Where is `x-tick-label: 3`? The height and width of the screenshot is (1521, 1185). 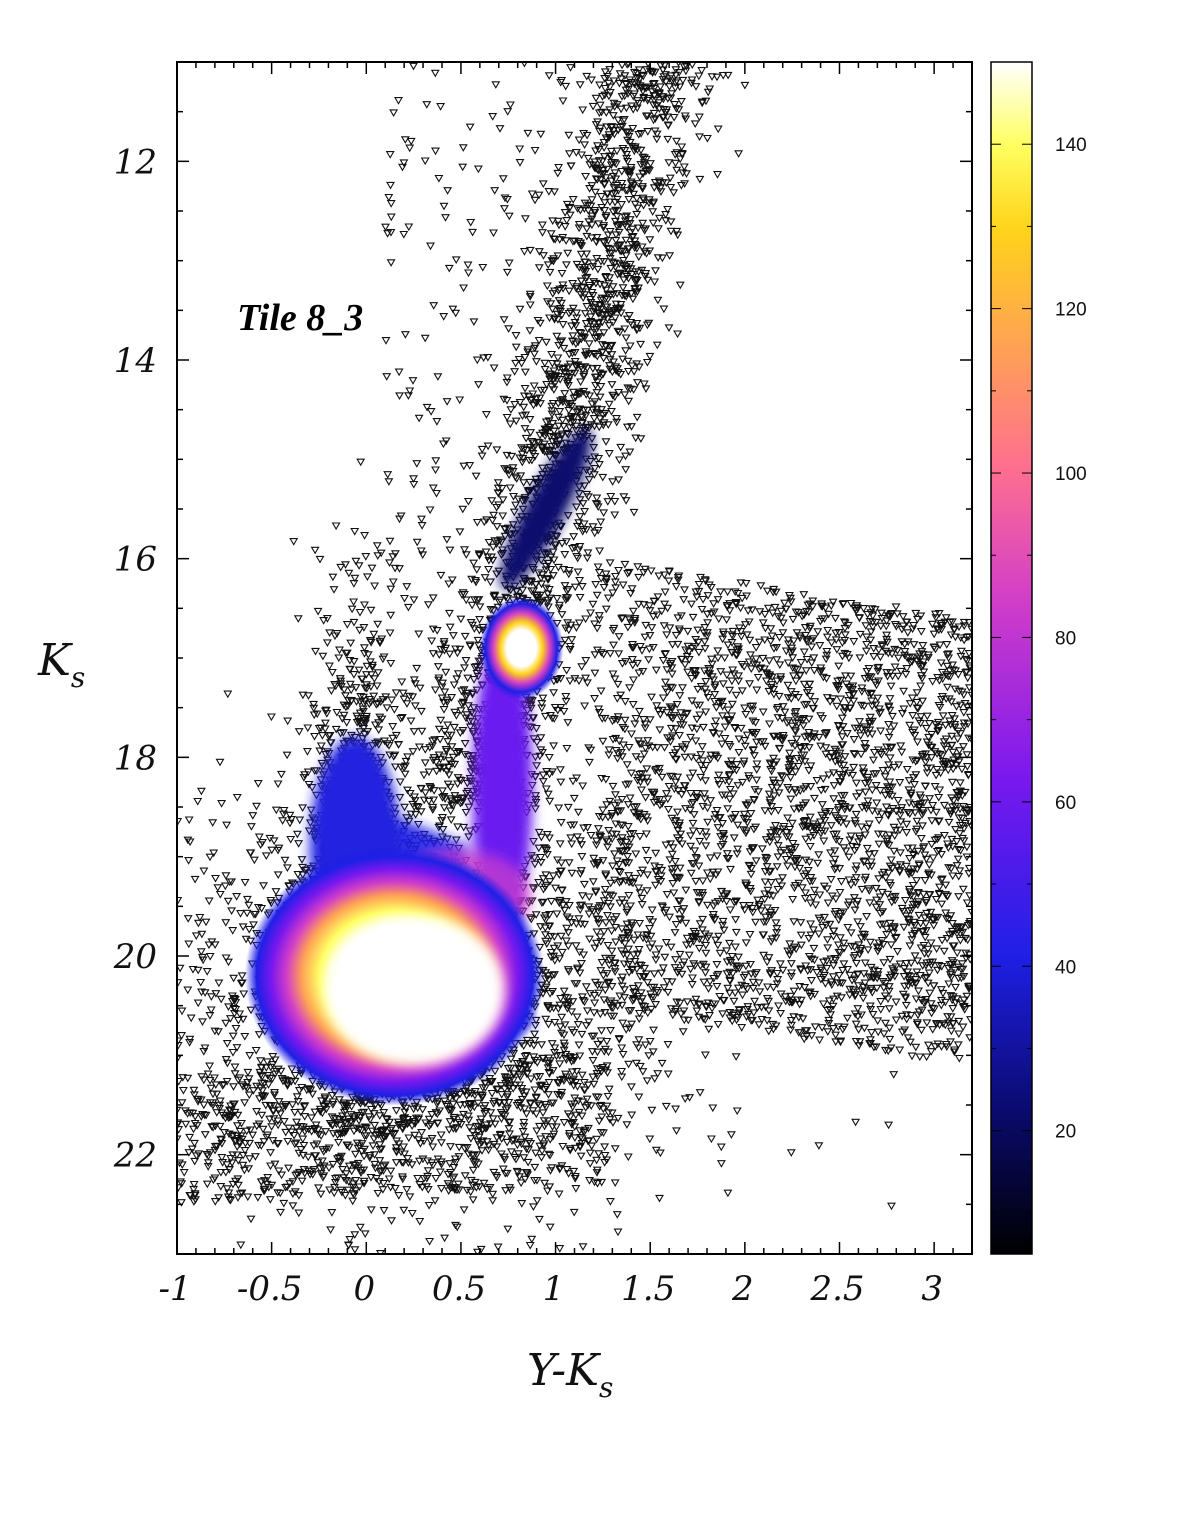 x-tick-label: 3 is located at coordinates (932, 1289).